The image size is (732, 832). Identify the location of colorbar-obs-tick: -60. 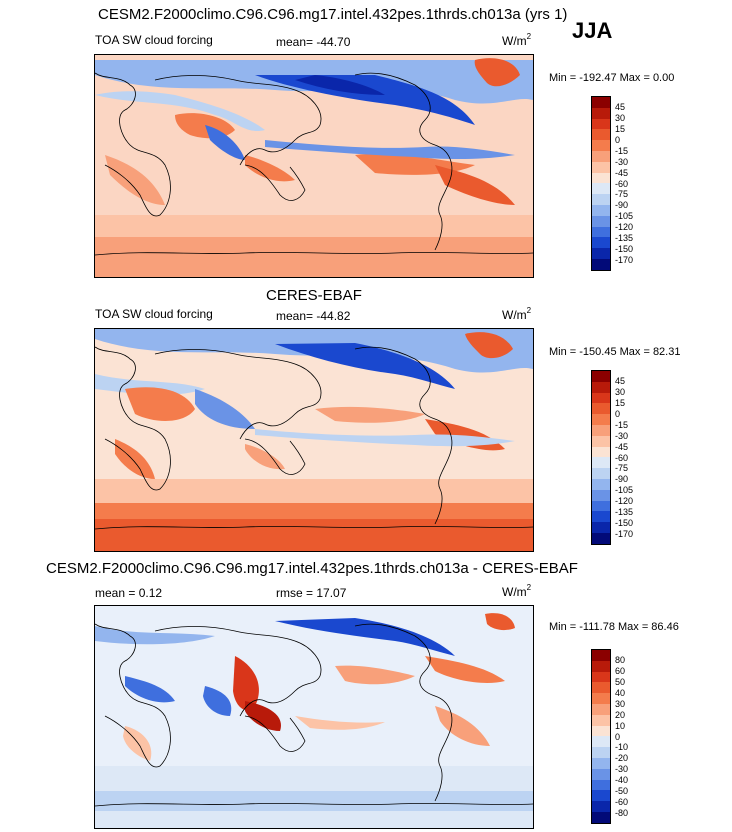
(622, 458).